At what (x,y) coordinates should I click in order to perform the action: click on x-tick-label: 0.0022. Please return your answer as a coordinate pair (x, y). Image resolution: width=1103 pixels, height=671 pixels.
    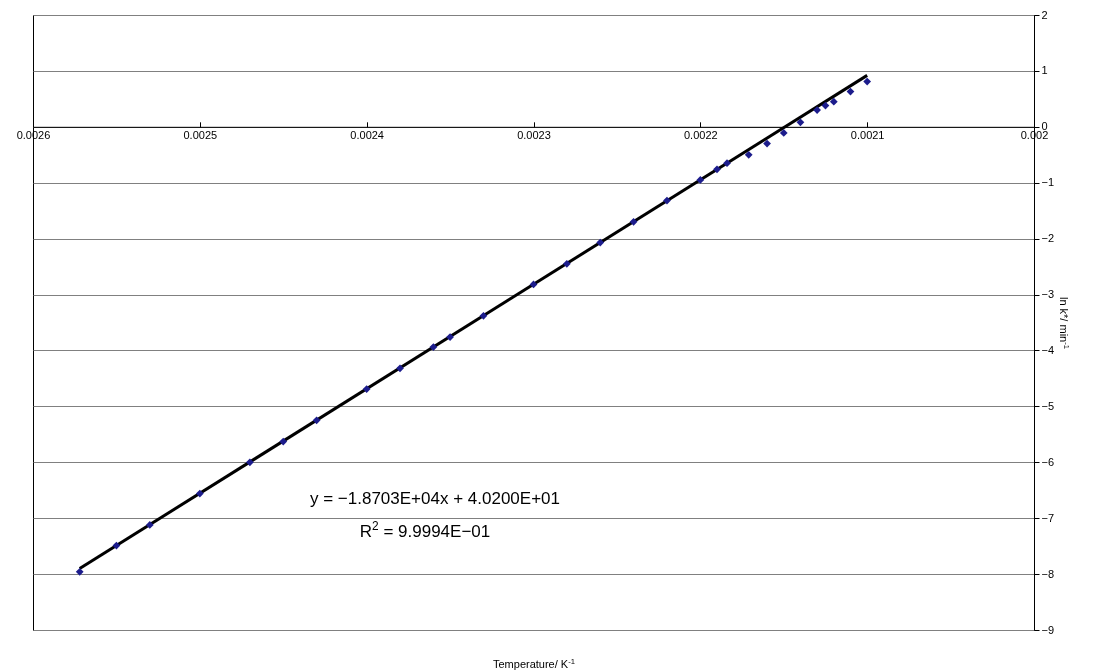
    Looking at the image, I should click on (701, 135).